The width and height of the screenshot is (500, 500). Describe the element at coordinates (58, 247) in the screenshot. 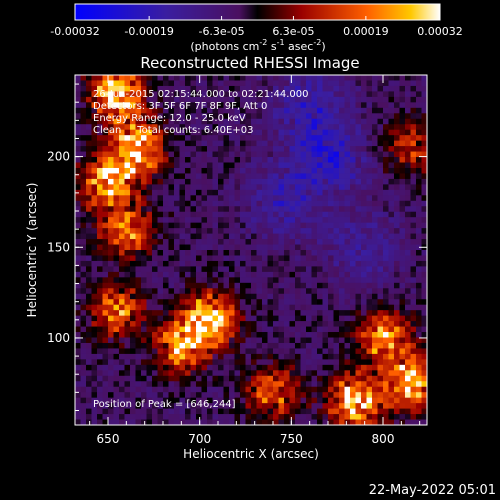

I see `y-tick-label: 150` at that location.